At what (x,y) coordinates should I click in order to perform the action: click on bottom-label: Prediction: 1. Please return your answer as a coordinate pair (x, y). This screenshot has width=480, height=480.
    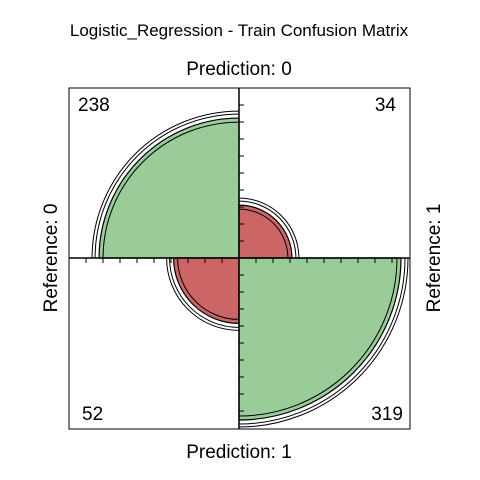
    Looking at the image, I should click on (239, 452).